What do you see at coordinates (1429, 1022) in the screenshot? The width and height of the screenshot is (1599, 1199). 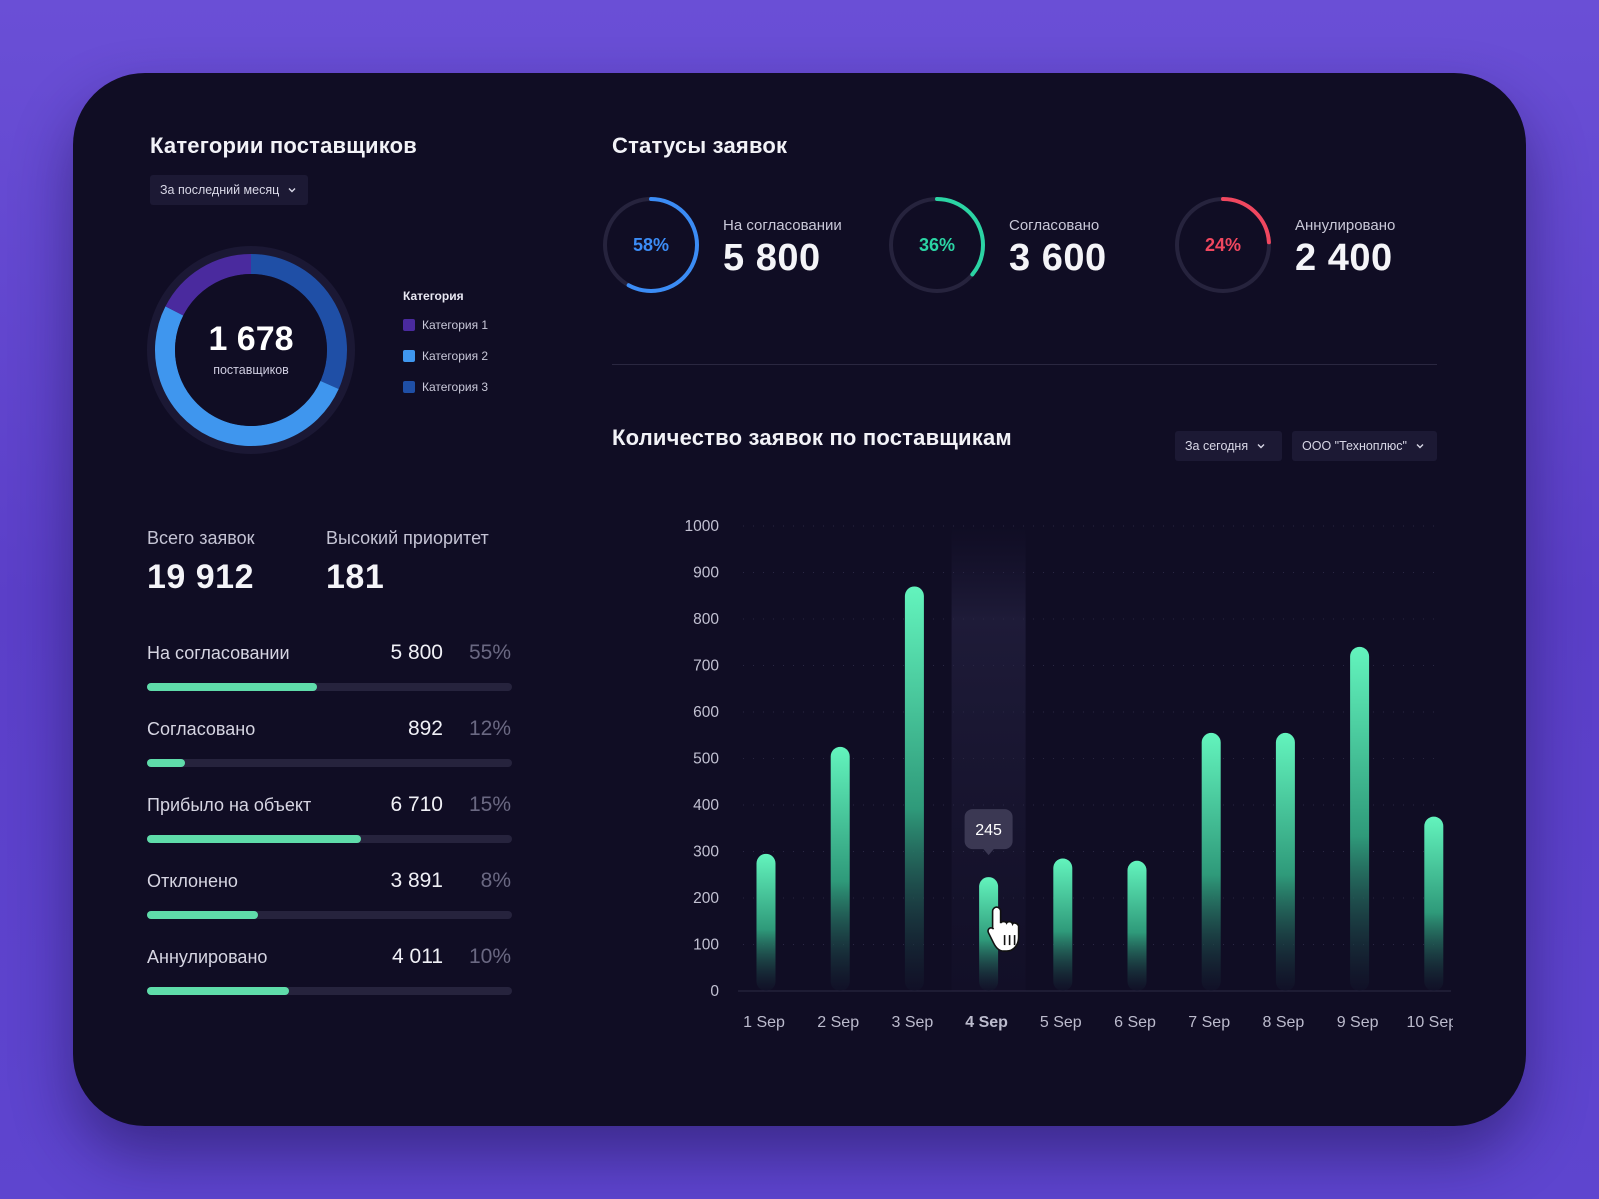 I see `x-tick-label: 10 Sep` at bounding box center [1429, 1022].